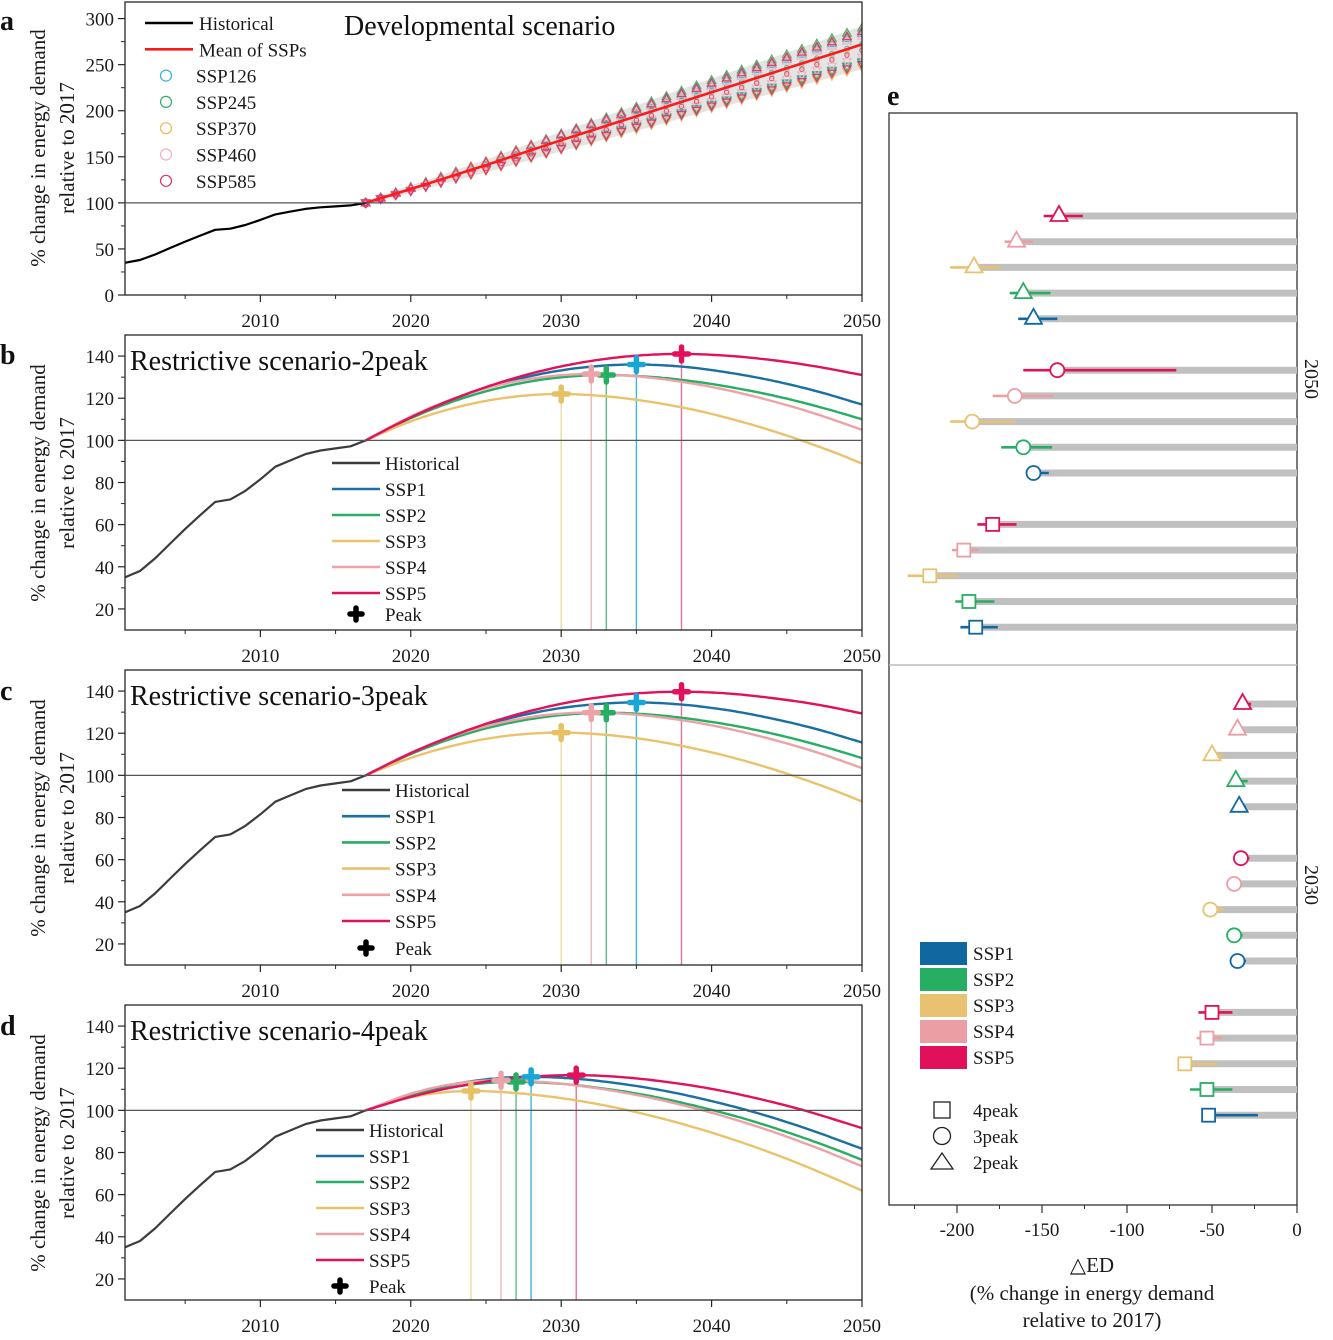  Describe the element at coordinates (411, 991) in the screenshot. I see `x-tick-label: 2020` at that location.